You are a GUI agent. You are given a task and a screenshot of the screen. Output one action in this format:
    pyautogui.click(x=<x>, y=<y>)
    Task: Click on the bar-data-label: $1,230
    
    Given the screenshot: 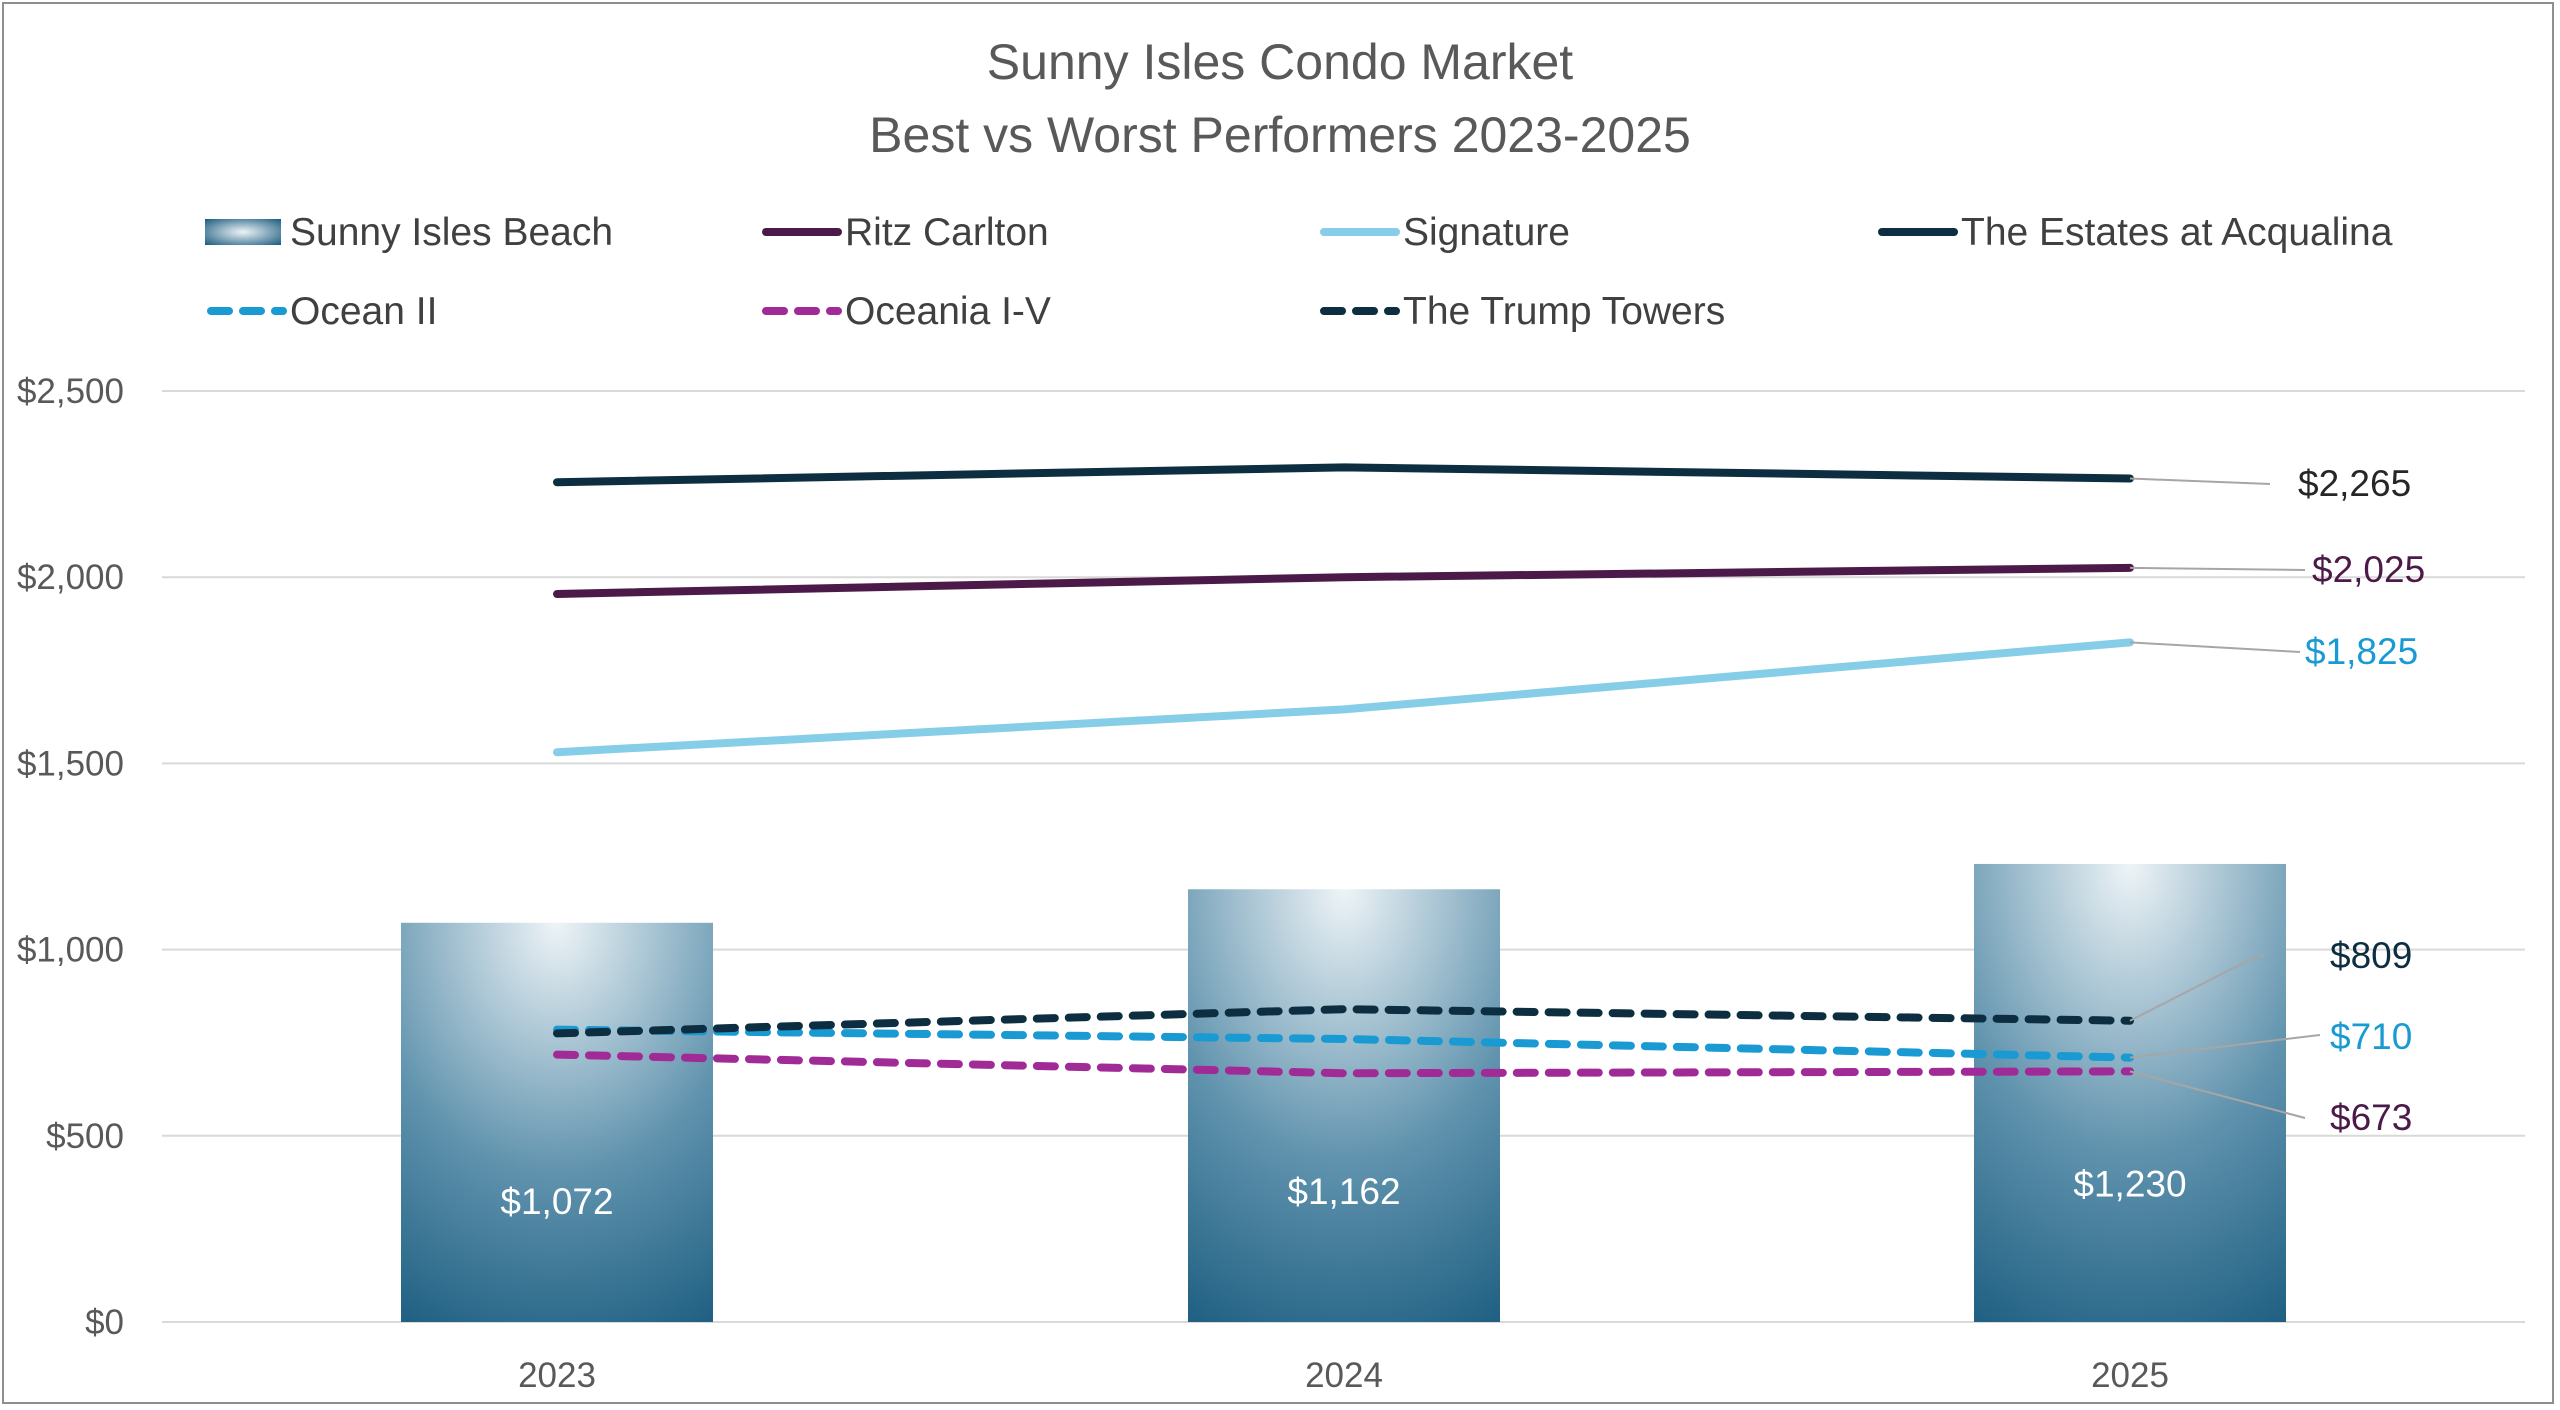 What is the action you would take?
    pyautogui.click(x=2129, y=1184)
    